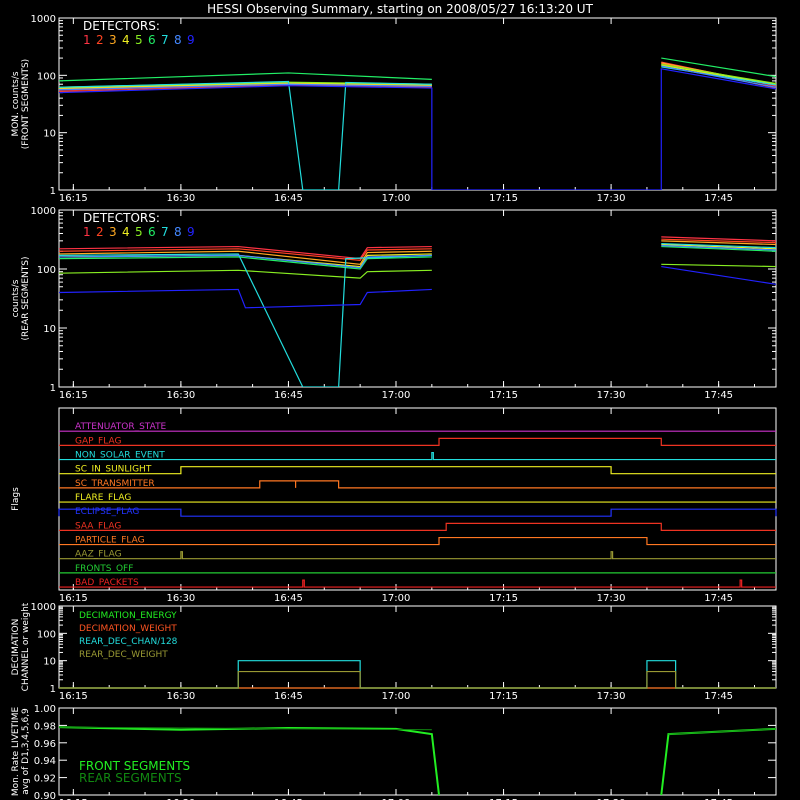 The image size is (800, 800). Describe the element at coordinates (26, 751) in the screenshot. I see `y-axis-label: avg of D1,3,4,5,6,9` at that location.